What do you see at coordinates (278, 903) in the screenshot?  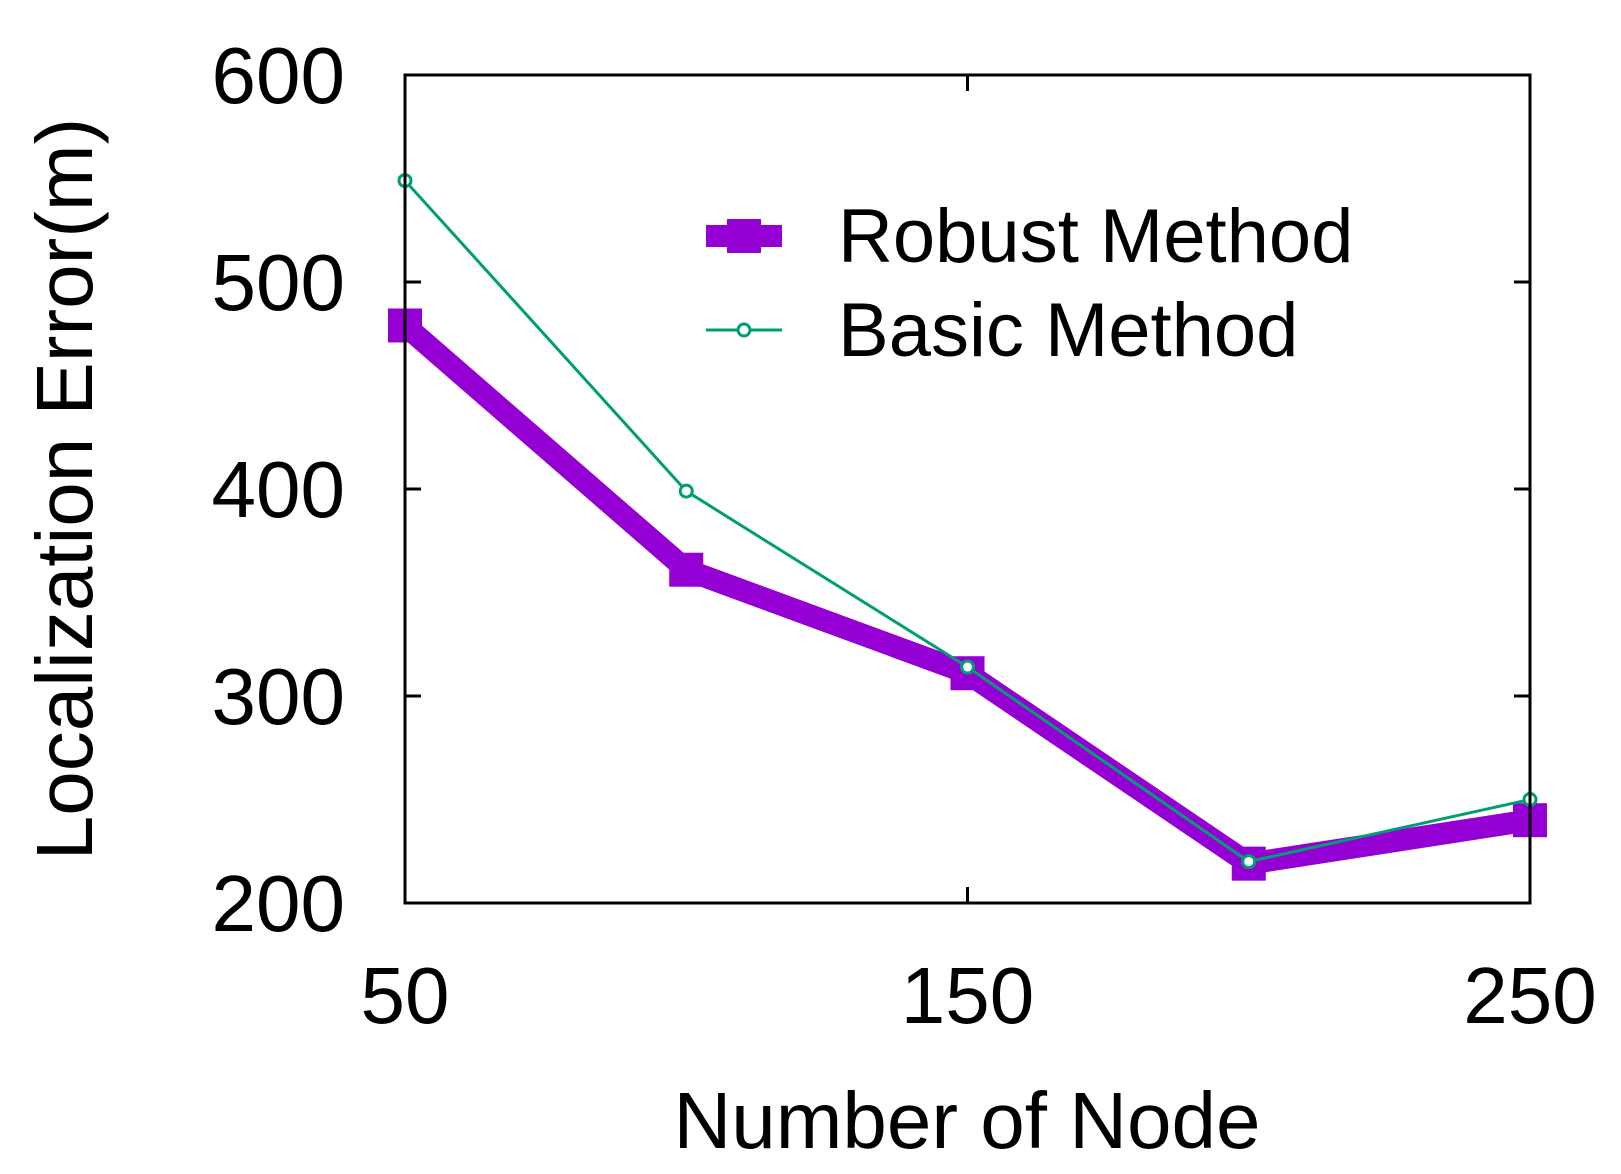 I see `y-tick-label-0: 200` at bounding box center [278, 903].